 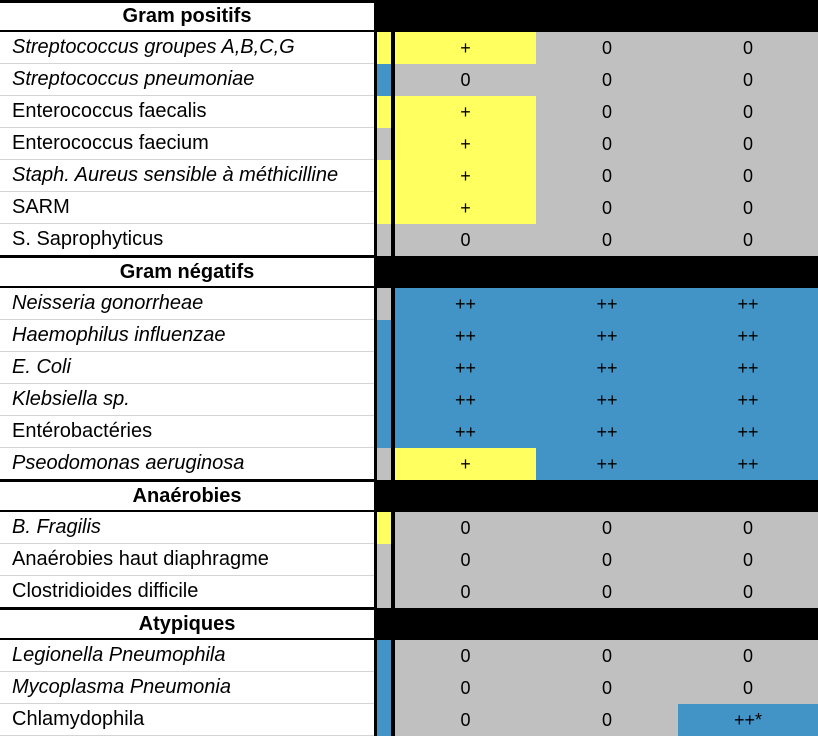 What do you see at coordinates (187, 464) in the screenshot?
I see `organism-label: Pseodomonas aeruginosa` at bounding box center [187, 464].